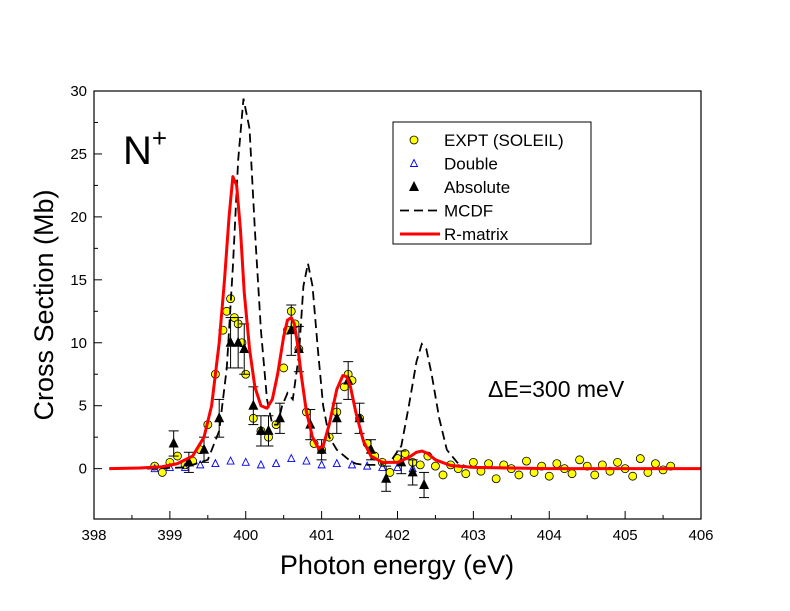  I want to click on legend: EXPT (SOLEIL) Double Absolute MCDF R-matrix, so click(492, 183).